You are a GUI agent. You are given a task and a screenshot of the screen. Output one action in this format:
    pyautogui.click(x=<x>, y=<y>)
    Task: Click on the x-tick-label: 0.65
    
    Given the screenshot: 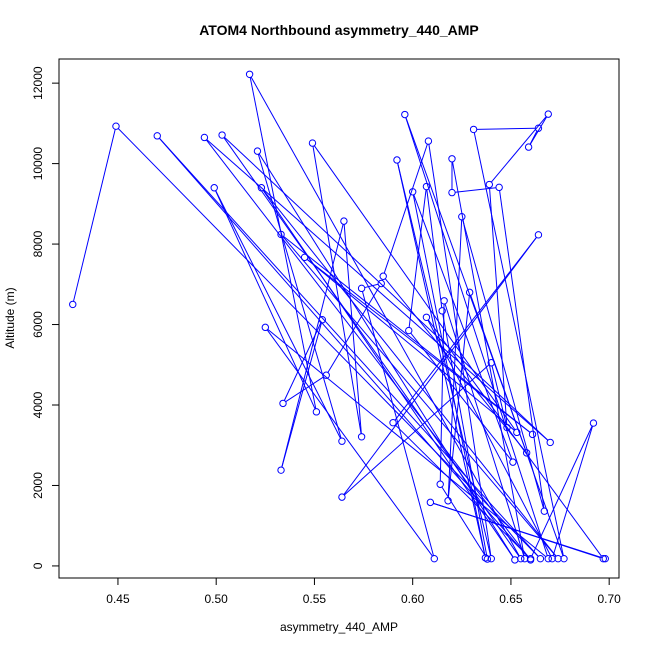 What is the action you would take?
    pyautogui.click(x=511, y=599)
    